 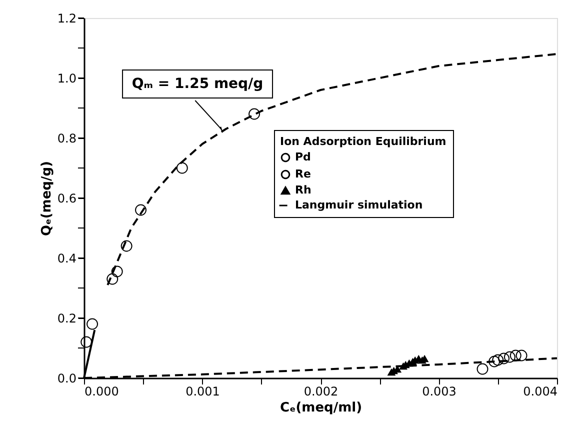 I want to click on legend-label: Langmuir simulation, so click(x=359, y=205).